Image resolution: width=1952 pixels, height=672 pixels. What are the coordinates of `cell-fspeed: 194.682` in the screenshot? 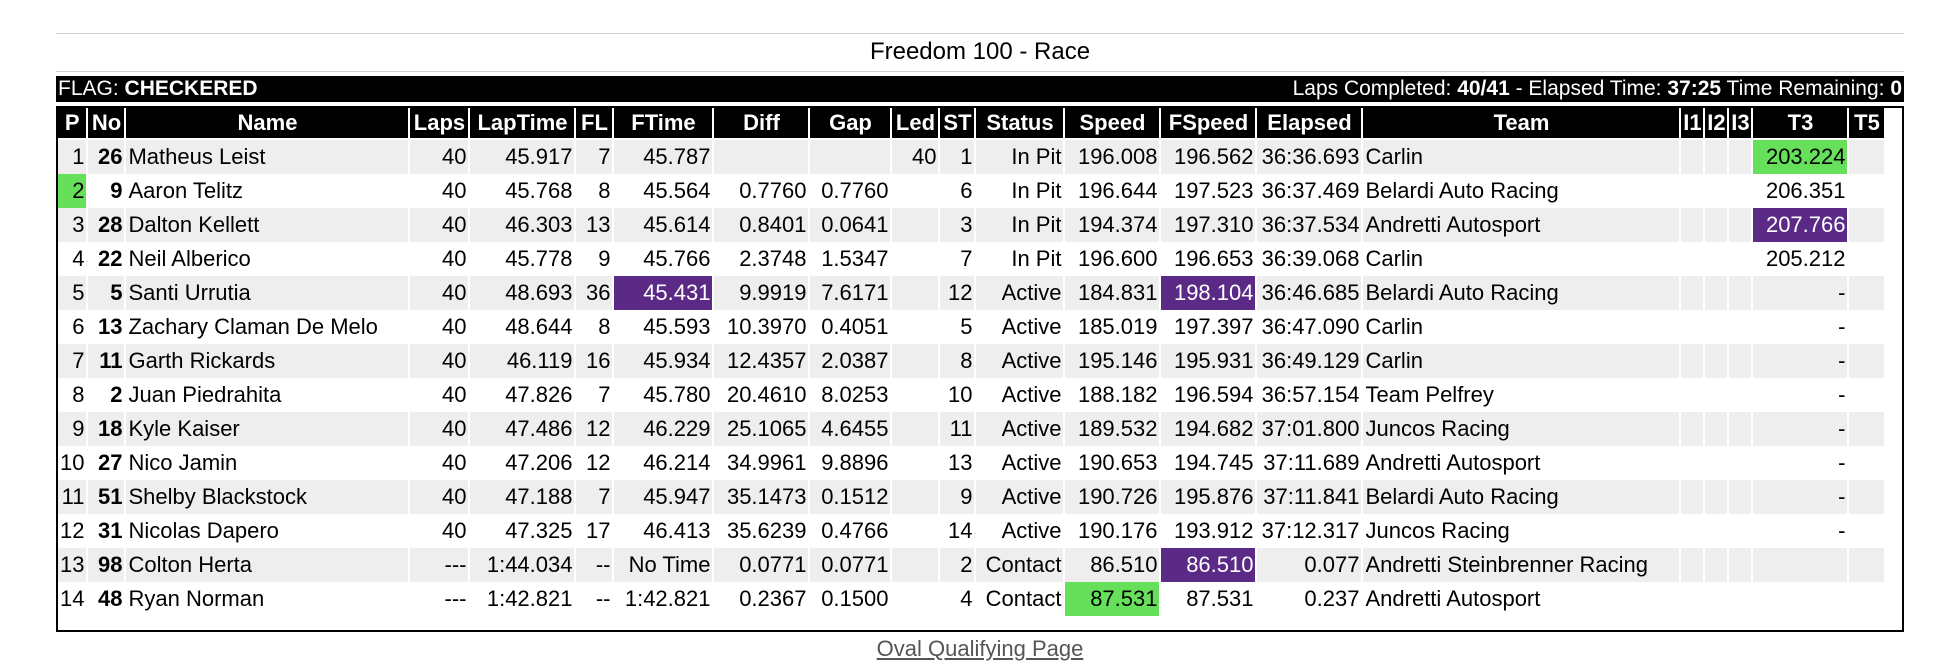 It's located at (1208, 429).